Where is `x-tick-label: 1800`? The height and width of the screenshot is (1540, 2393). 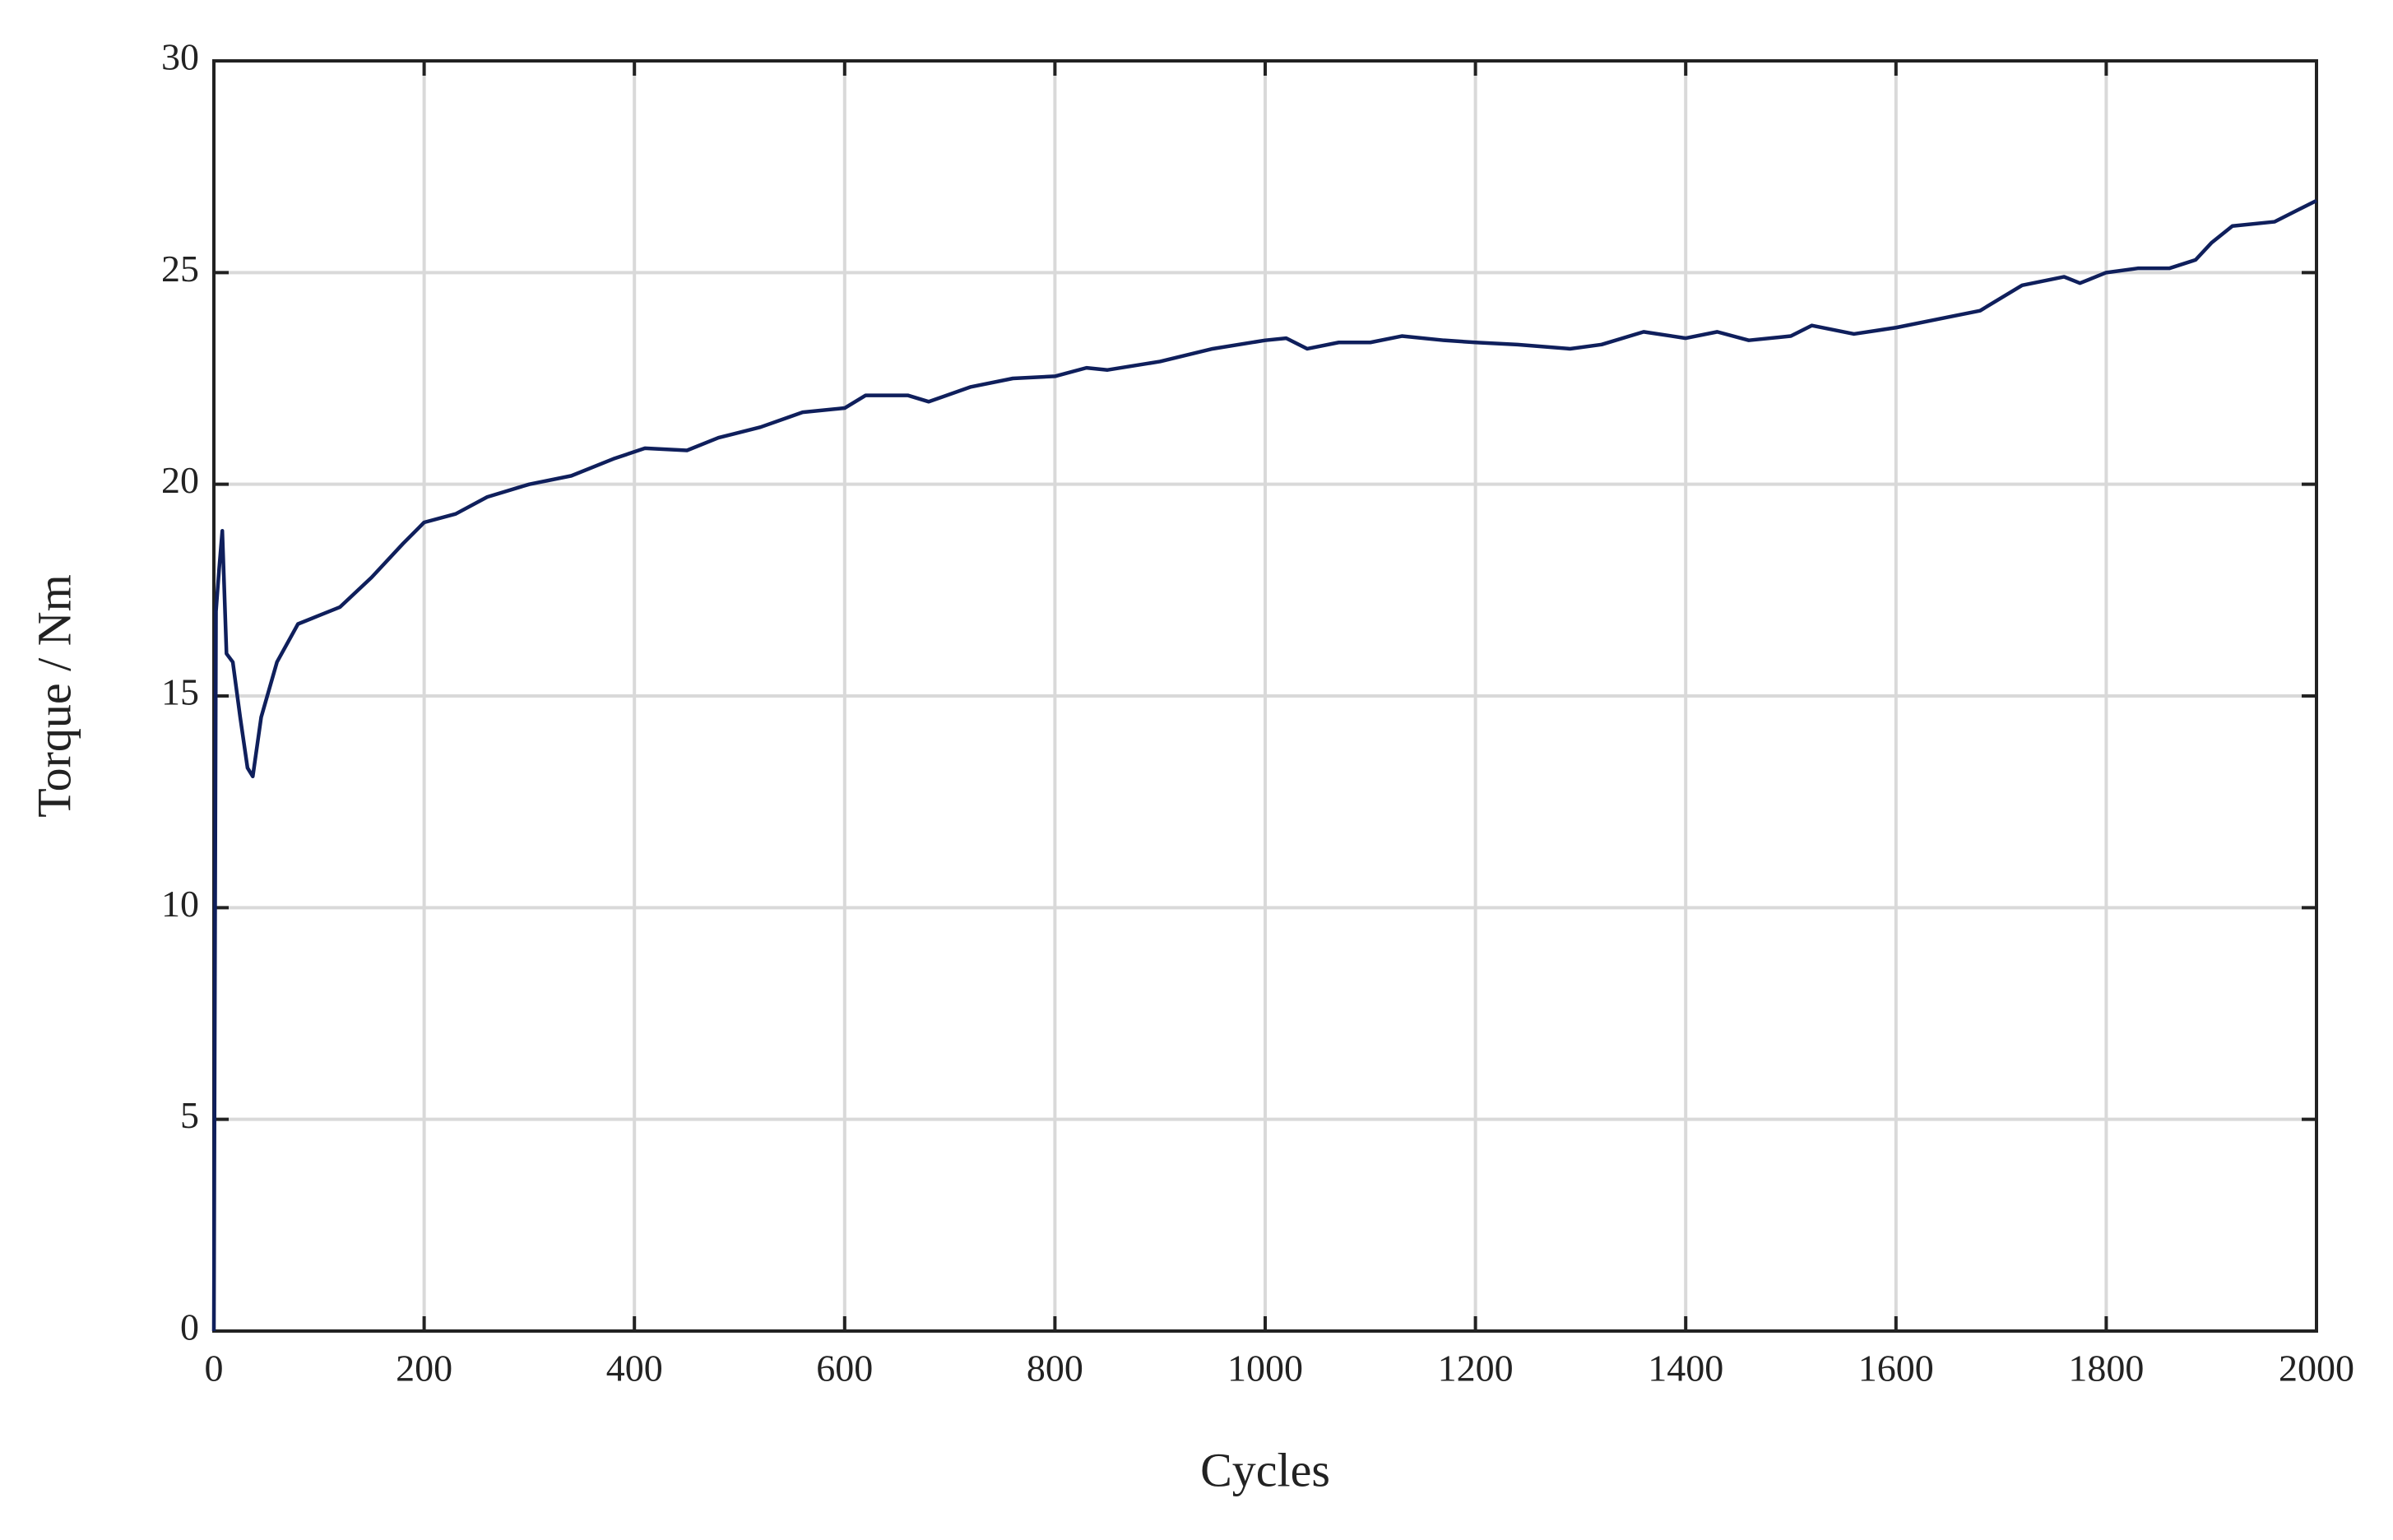
x-tick-label: 1800 is located at coordinates (2106, 1368).